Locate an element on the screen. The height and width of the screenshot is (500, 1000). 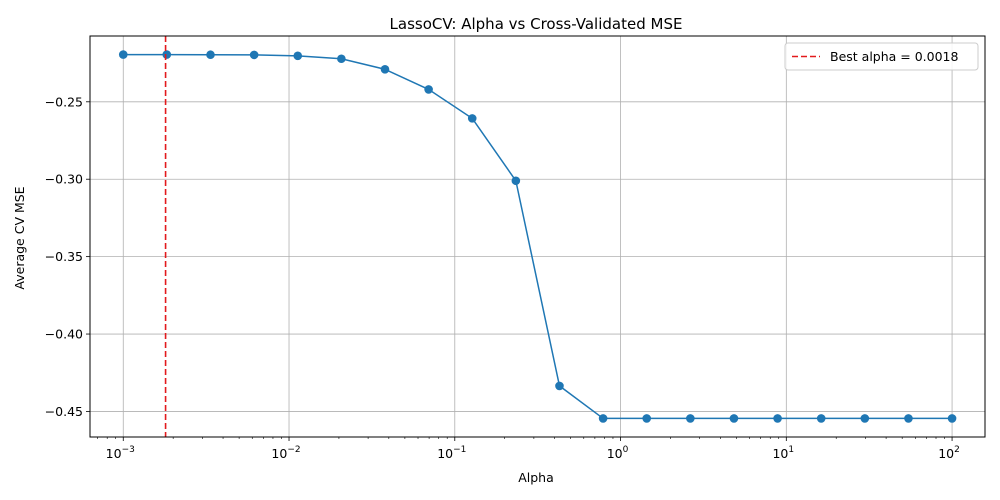
x-tick-label: 10¹ is located at coordinates (783, 453).